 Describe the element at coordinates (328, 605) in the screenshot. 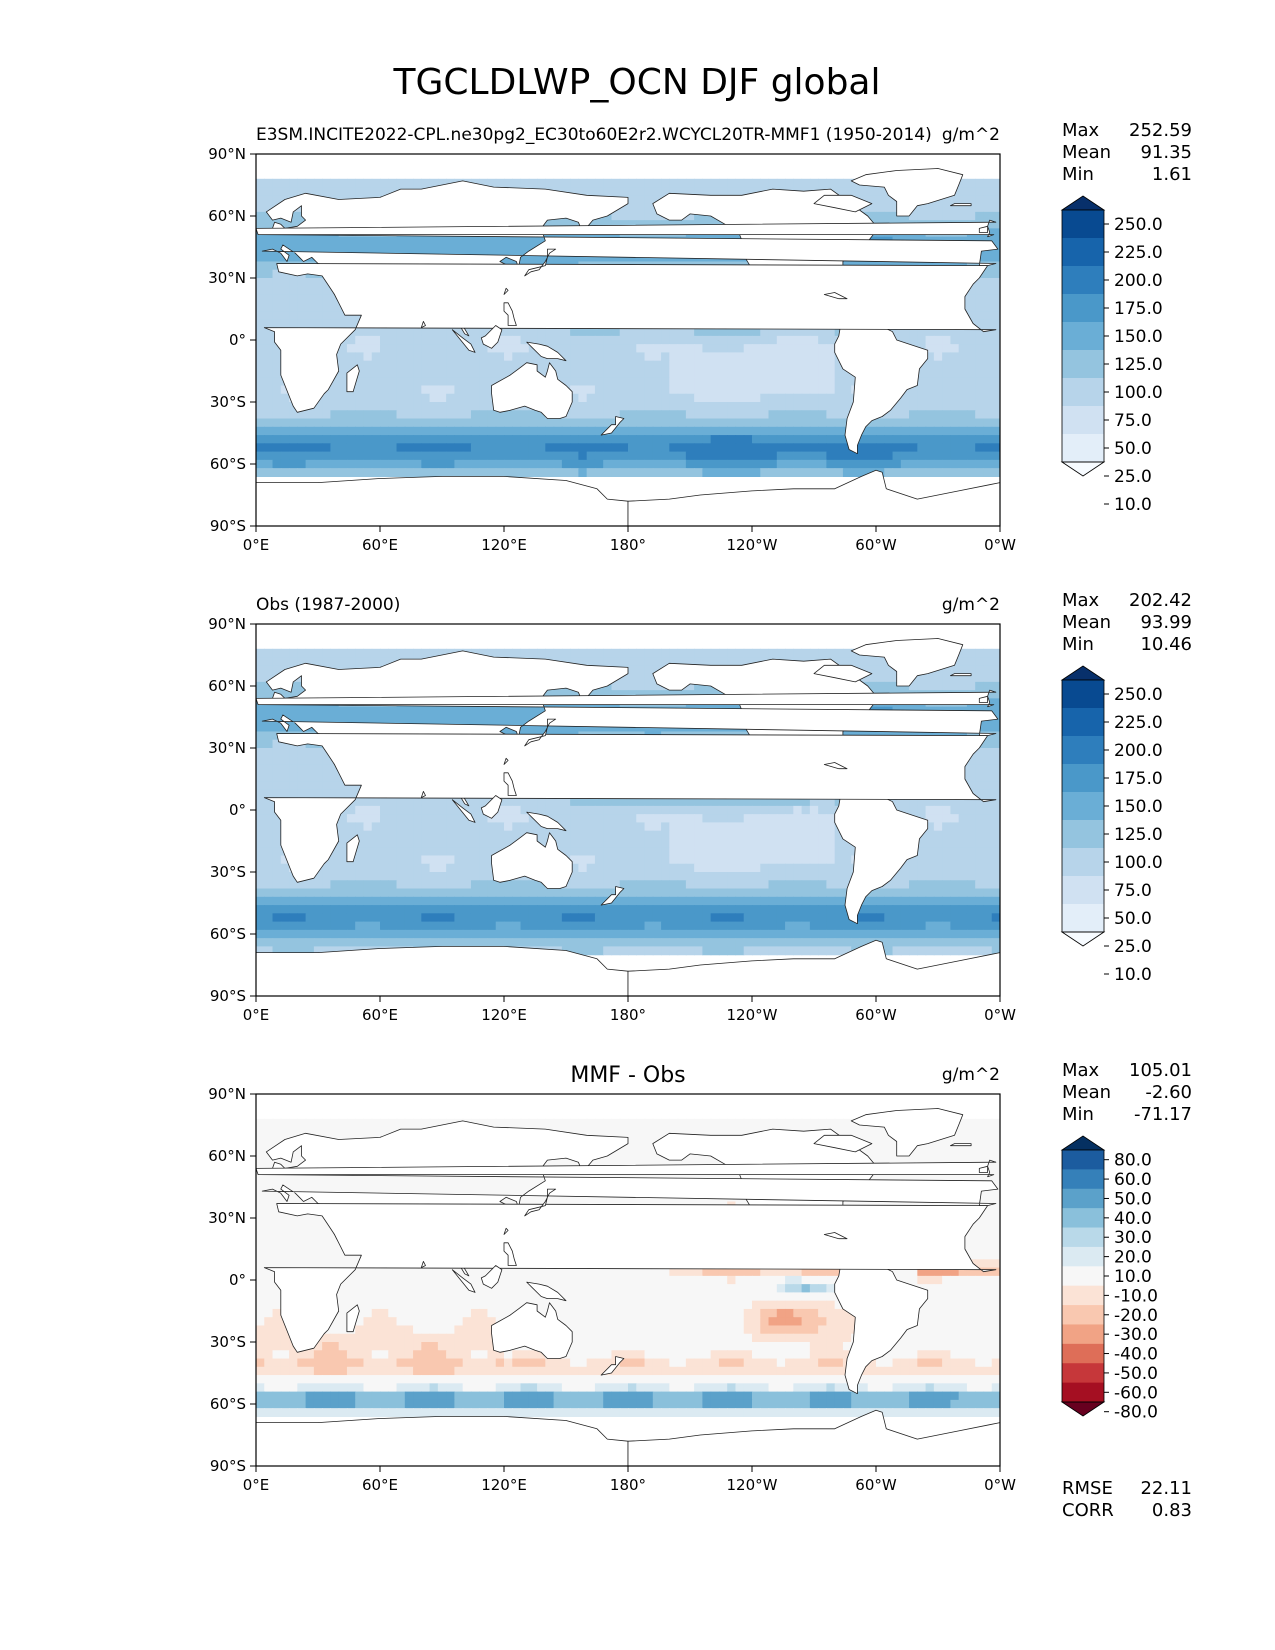

I see `panel-left-title: Obs (1987-2000)` at that location.